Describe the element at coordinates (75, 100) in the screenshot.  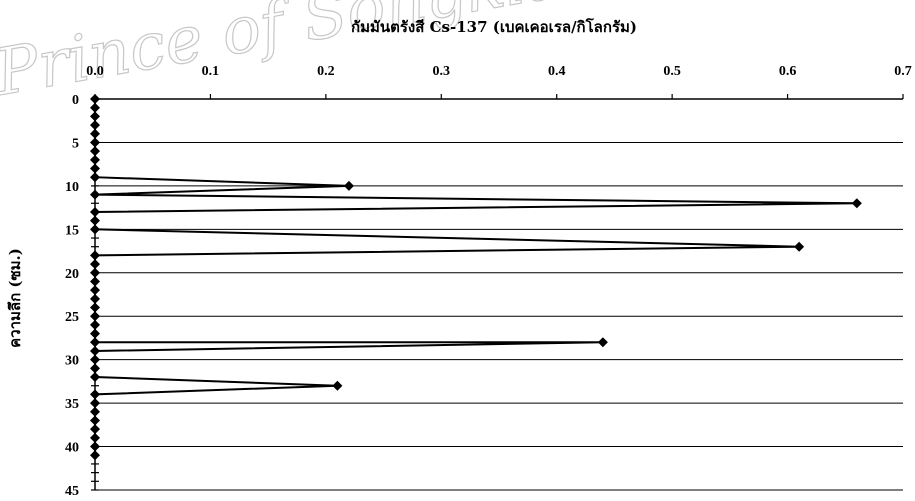
I see `y-tick-label-0: 0` at that location.